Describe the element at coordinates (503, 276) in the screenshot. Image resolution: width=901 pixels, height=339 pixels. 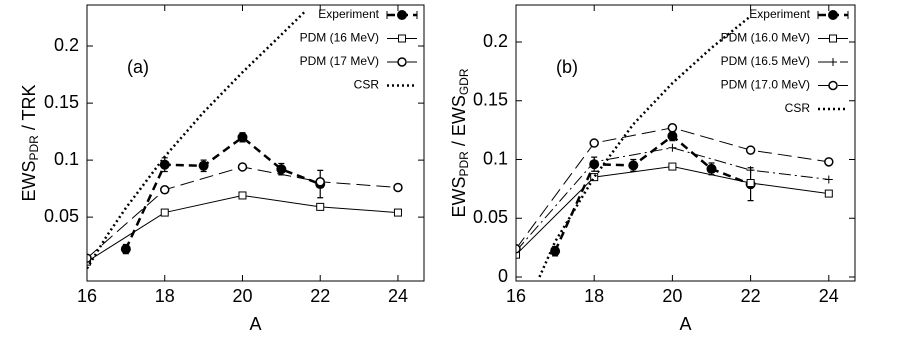
I see `y-tick-label: 0` at that location.